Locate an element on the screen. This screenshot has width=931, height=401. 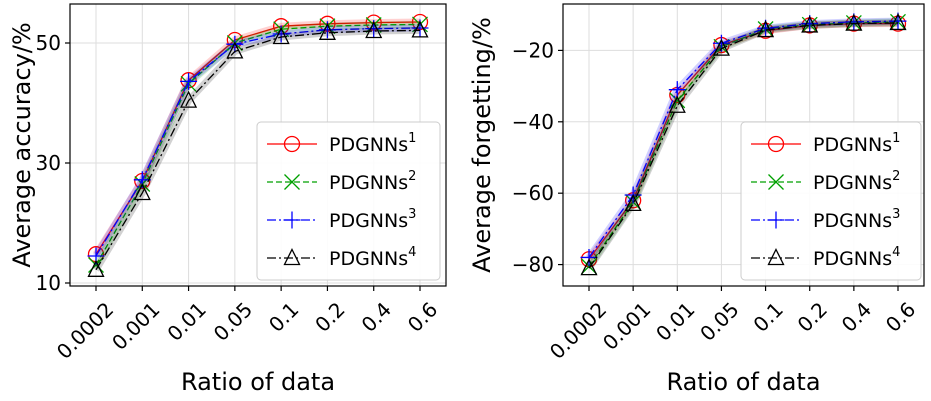
y-tick-label: −40 is located at coordinates (533, 122).